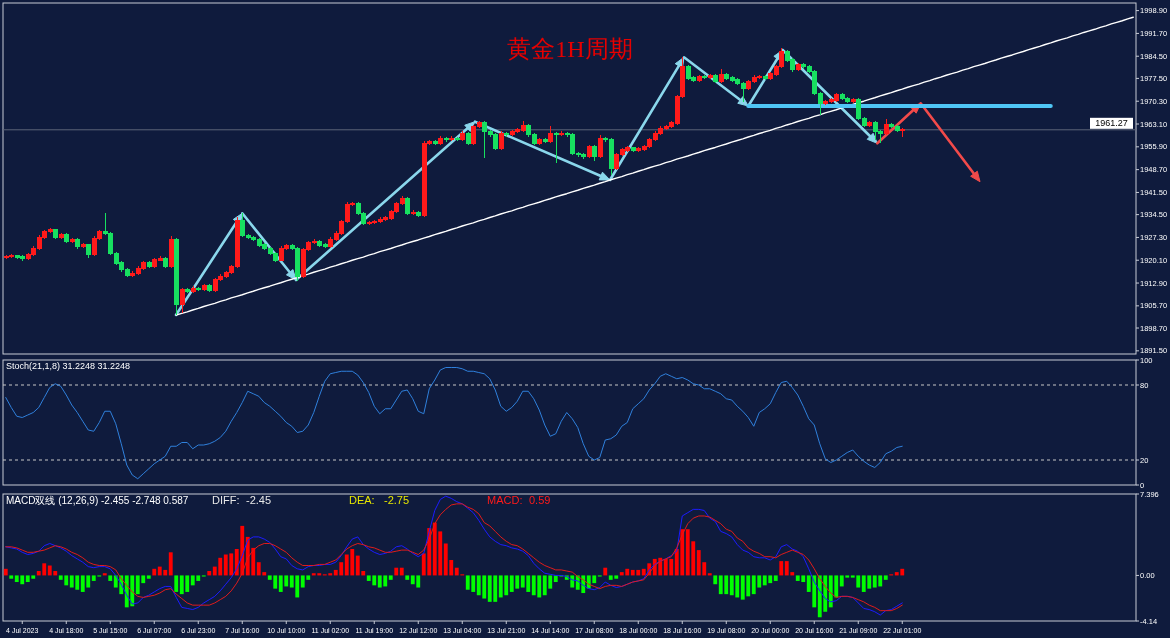  What do you see at coordinates (68, 366) in the screenshot?
I see `chart-title: Stoch(21,1,8) 31.2248 31.2248` at bounding box center [68, 366].